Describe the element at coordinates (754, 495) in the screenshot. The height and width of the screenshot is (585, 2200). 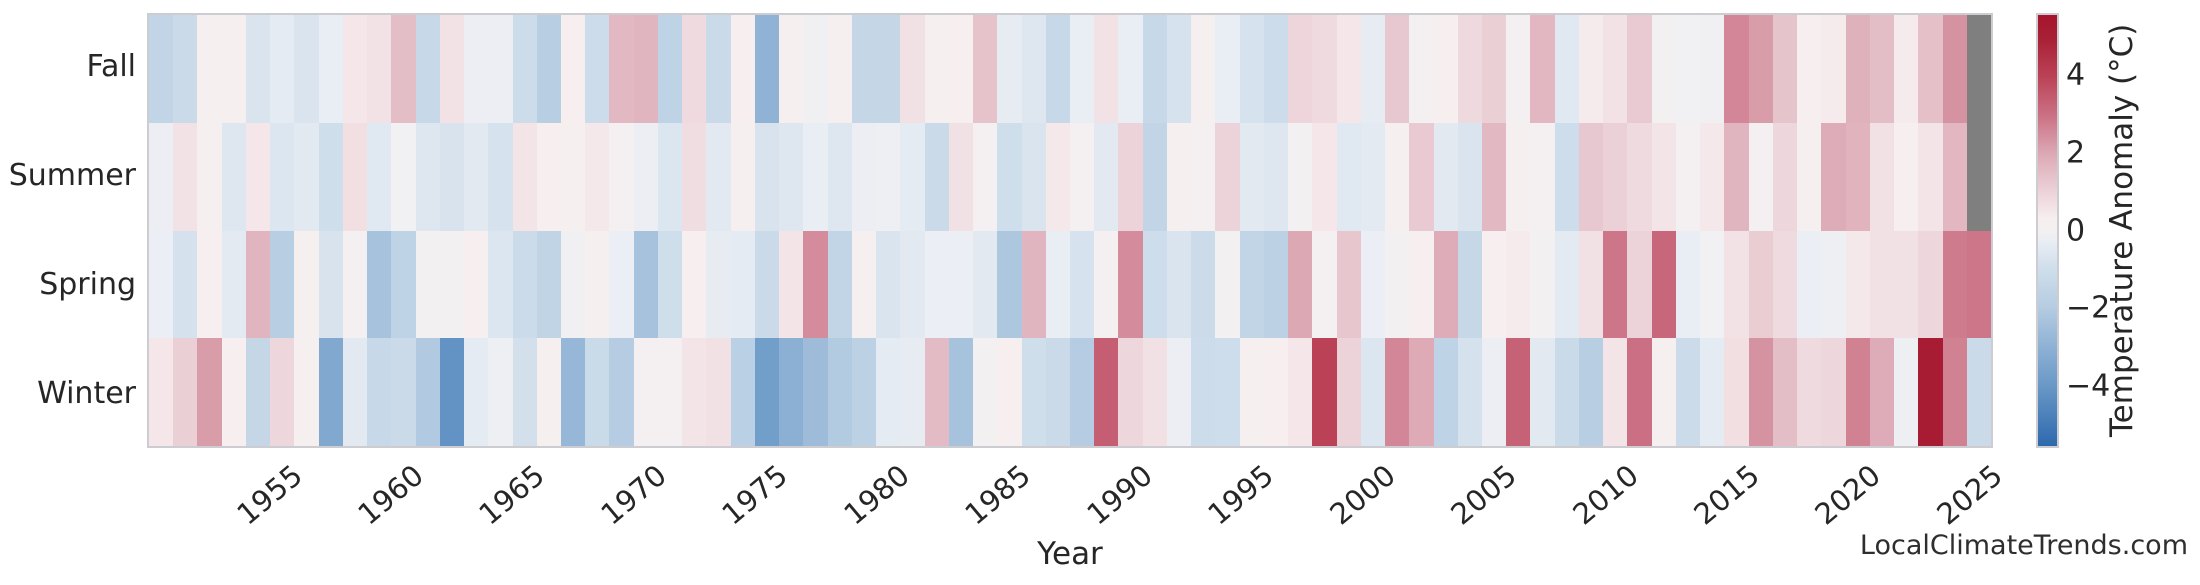
I see `x-tick-label-1975: 1975` at that location.